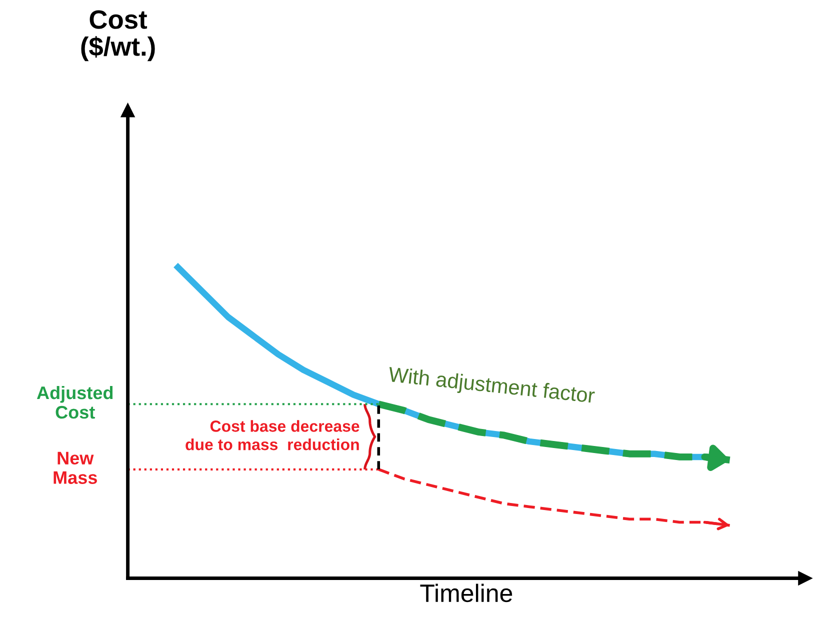 The width and height of the screenshot is (814, 634). I want to click on text: Cost ($/wt.), so click(118, 36).